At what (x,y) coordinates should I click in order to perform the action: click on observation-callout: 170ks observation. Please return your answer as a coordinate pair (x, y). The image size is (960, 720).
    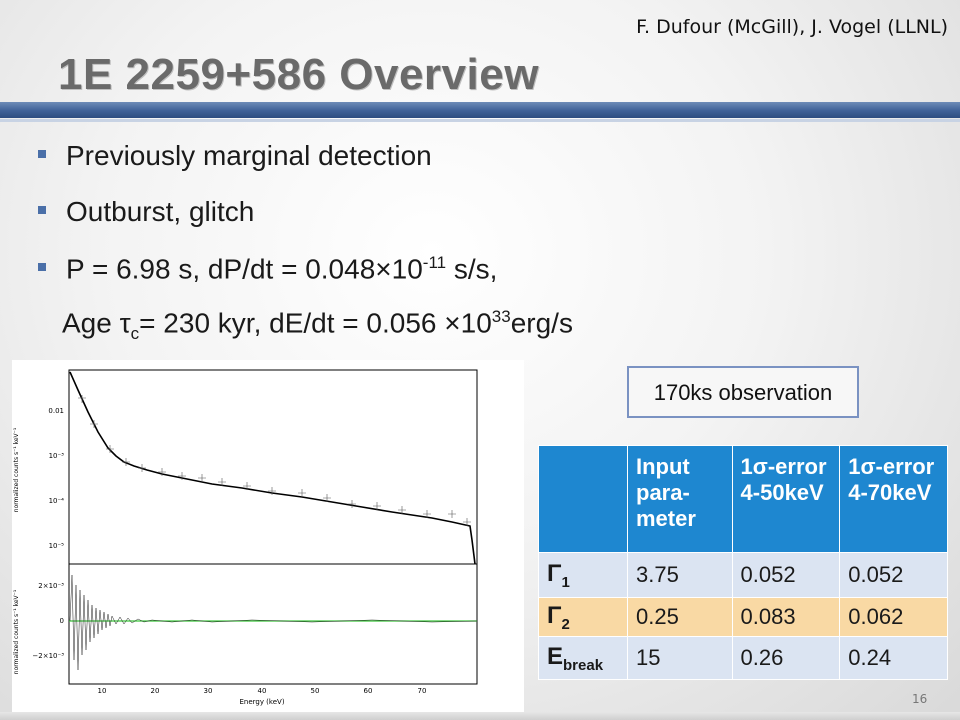
    Looking at the image, I should click on (743, 392).